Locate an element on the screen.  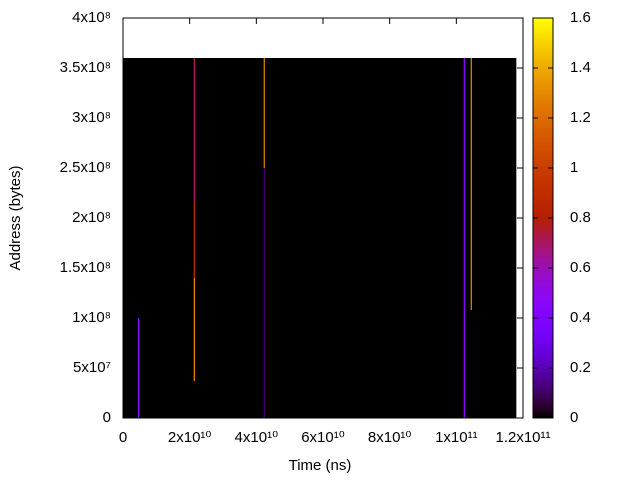
y-tick-label: 3.5x10⁸ is located at coordinates (85, 67).